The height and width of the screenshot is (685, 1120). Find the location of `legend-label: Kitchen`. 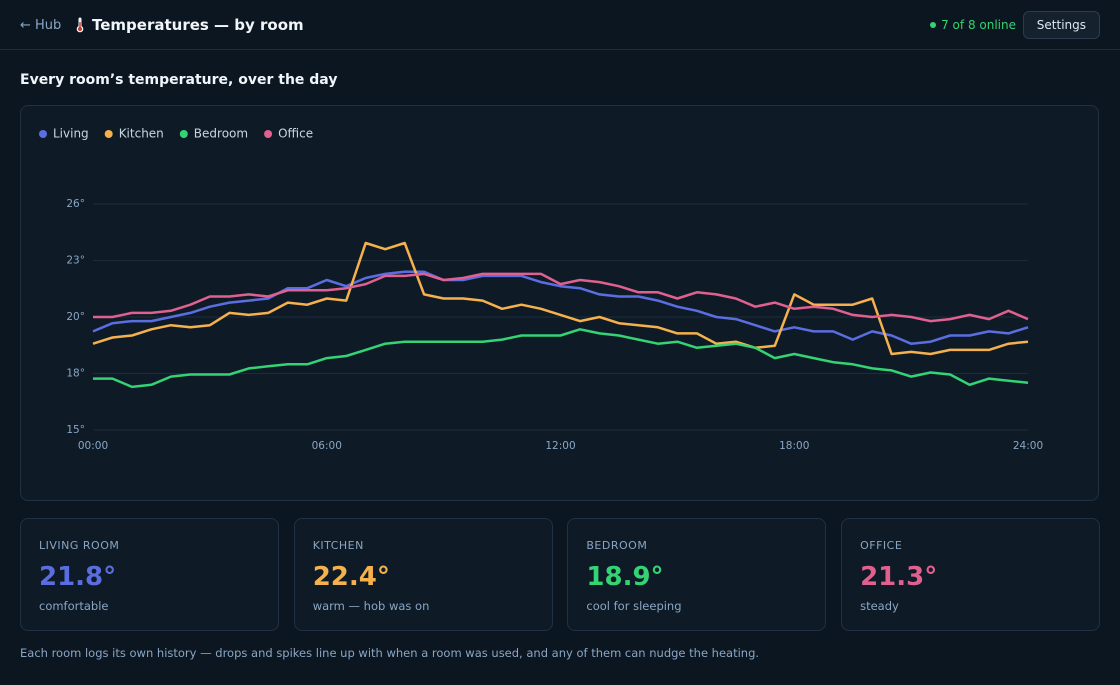

legend-label: Kitchen is located at coordinates (141, 134).